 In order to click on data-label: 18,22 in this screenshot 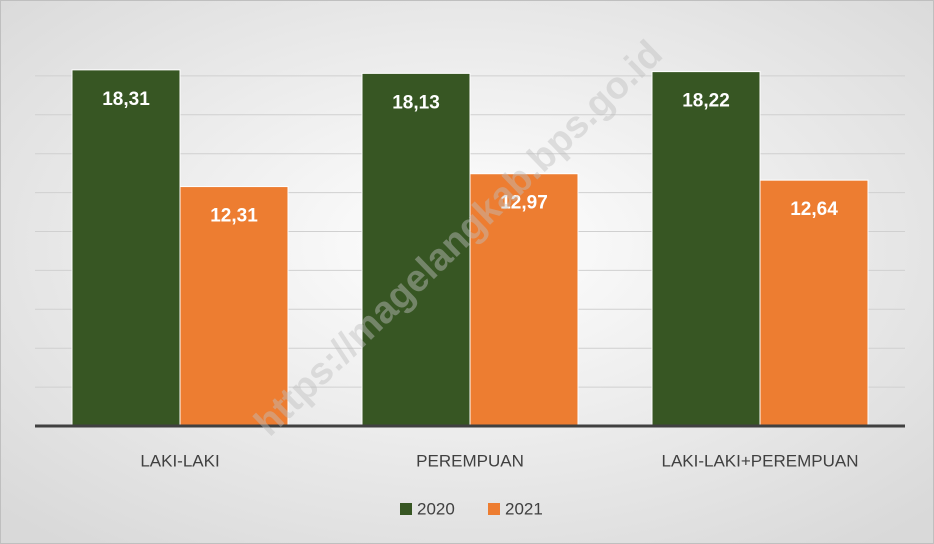, I will do `click(706, 101)`.